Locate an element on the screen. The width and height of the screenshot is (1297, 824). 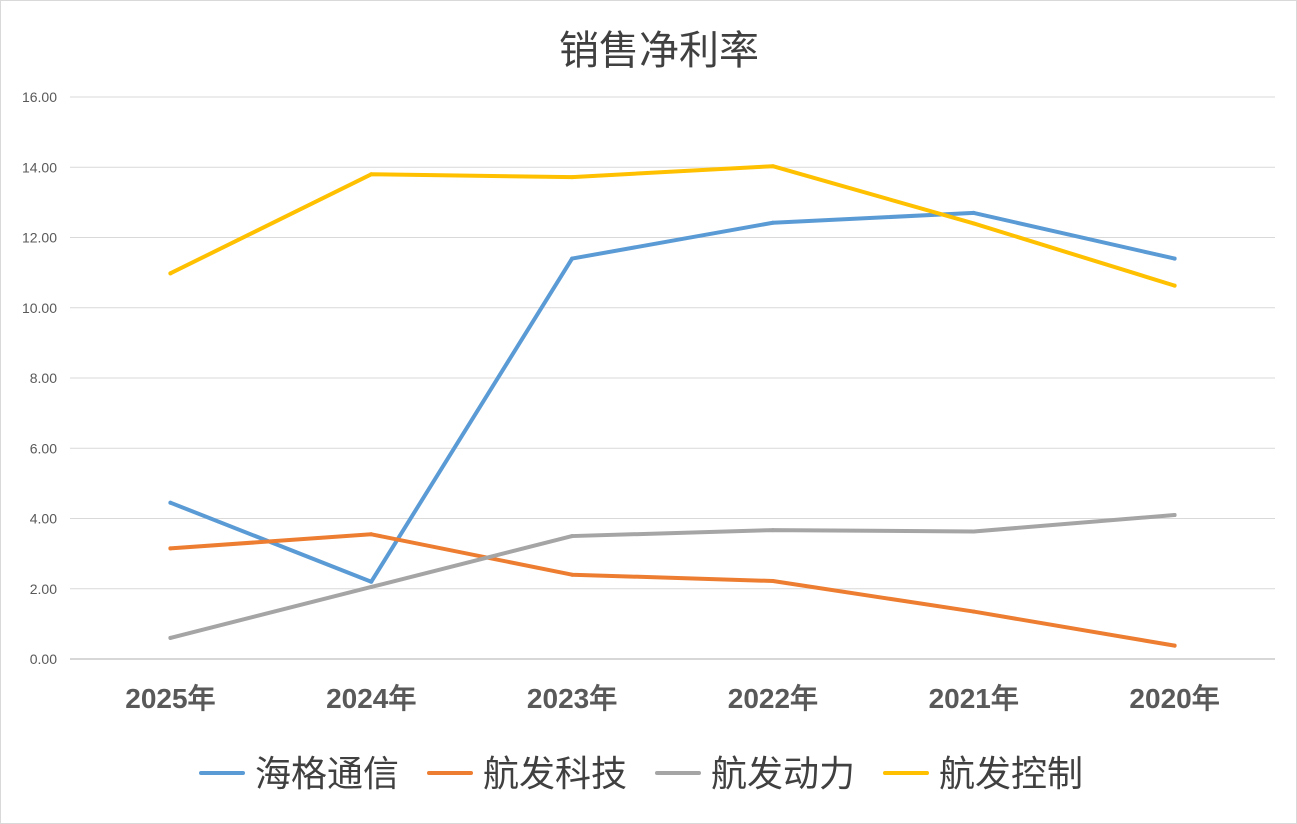
y-tick-label: 10.00 is located at coordinates (39, 308).